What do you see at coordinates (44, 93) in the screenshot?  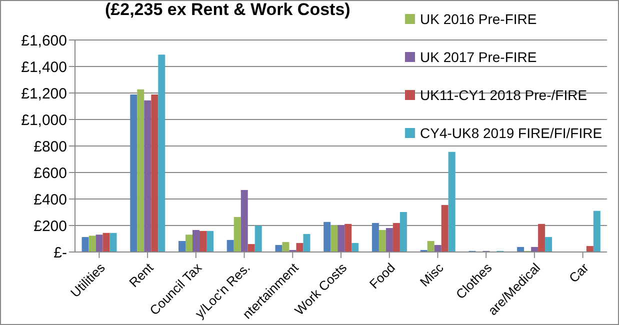 I see `y-tick-label: £1,200` at bounding box center [44, 93].